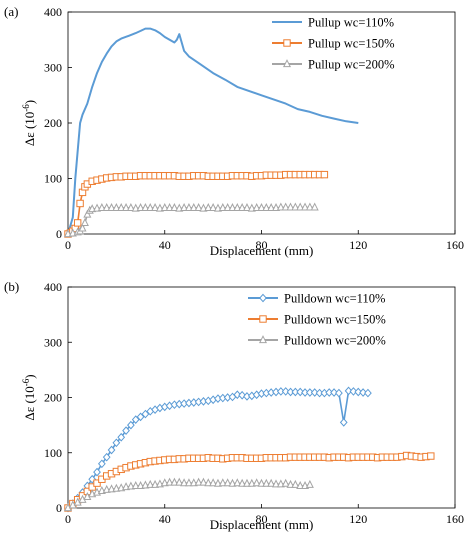  What do you see at coordinates (333, 23) in the screenshot?
I see `panel-a-legend-entry-0: Pullup wc=110%` at bounding box center [333, 23].